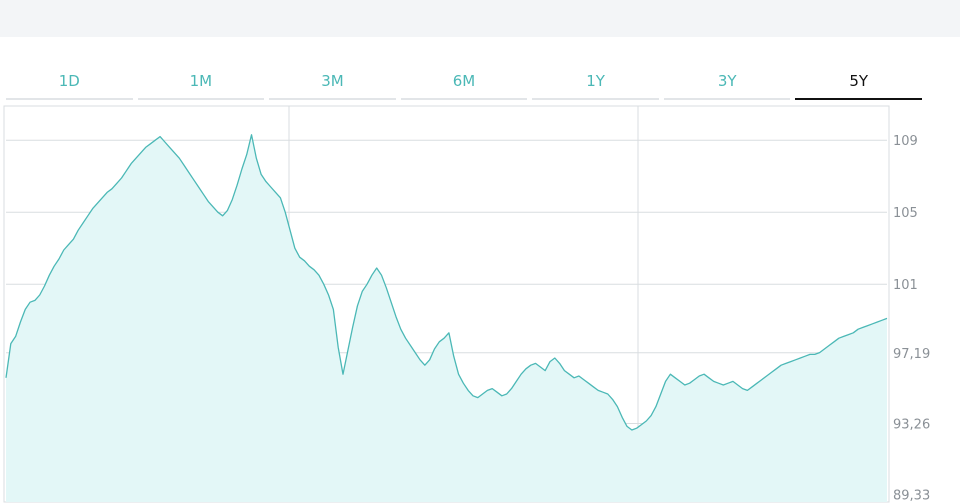 The image size is (960, 504). I want to click on tab-6m: 6M, so click(464, 82).